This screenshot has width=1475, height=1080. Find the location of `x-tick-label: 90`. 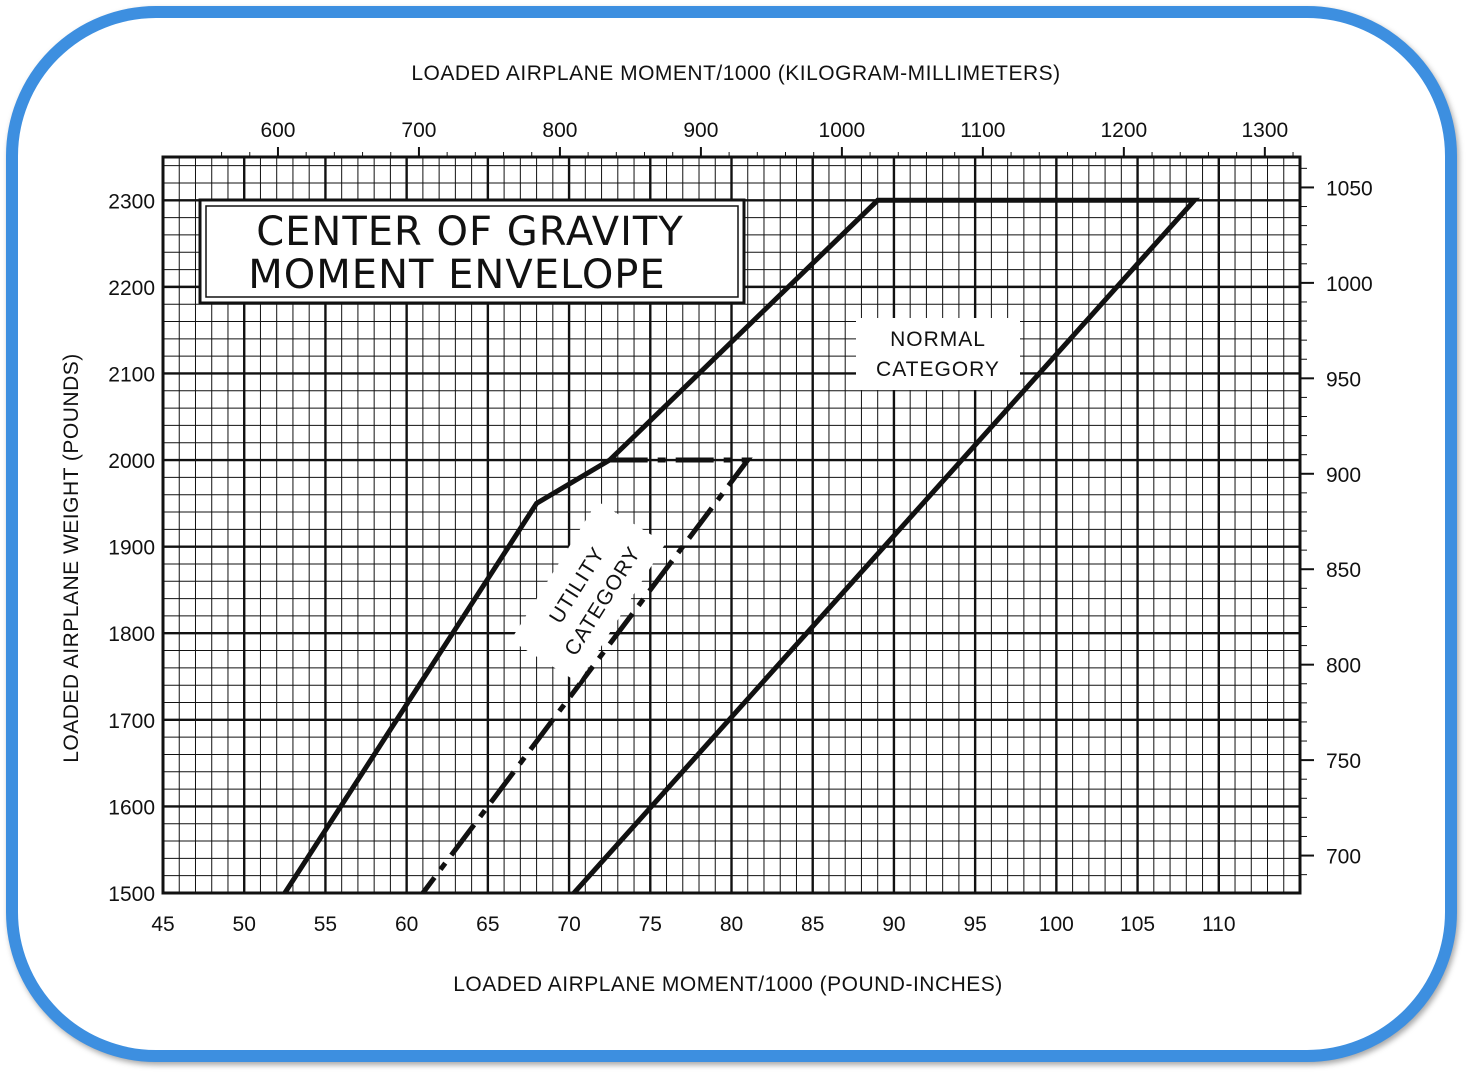

x-tick-label: 90 is located at coordinates (893, 924).